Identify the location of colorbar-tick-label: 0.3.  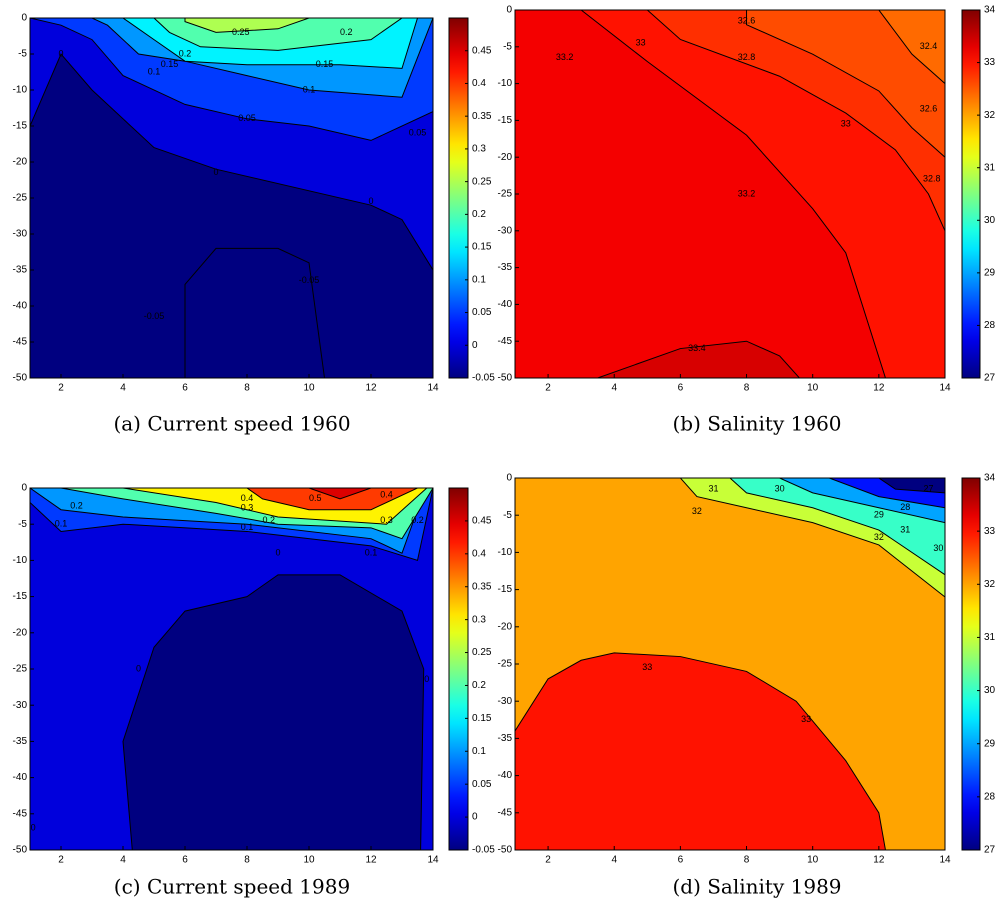
(479, 149).